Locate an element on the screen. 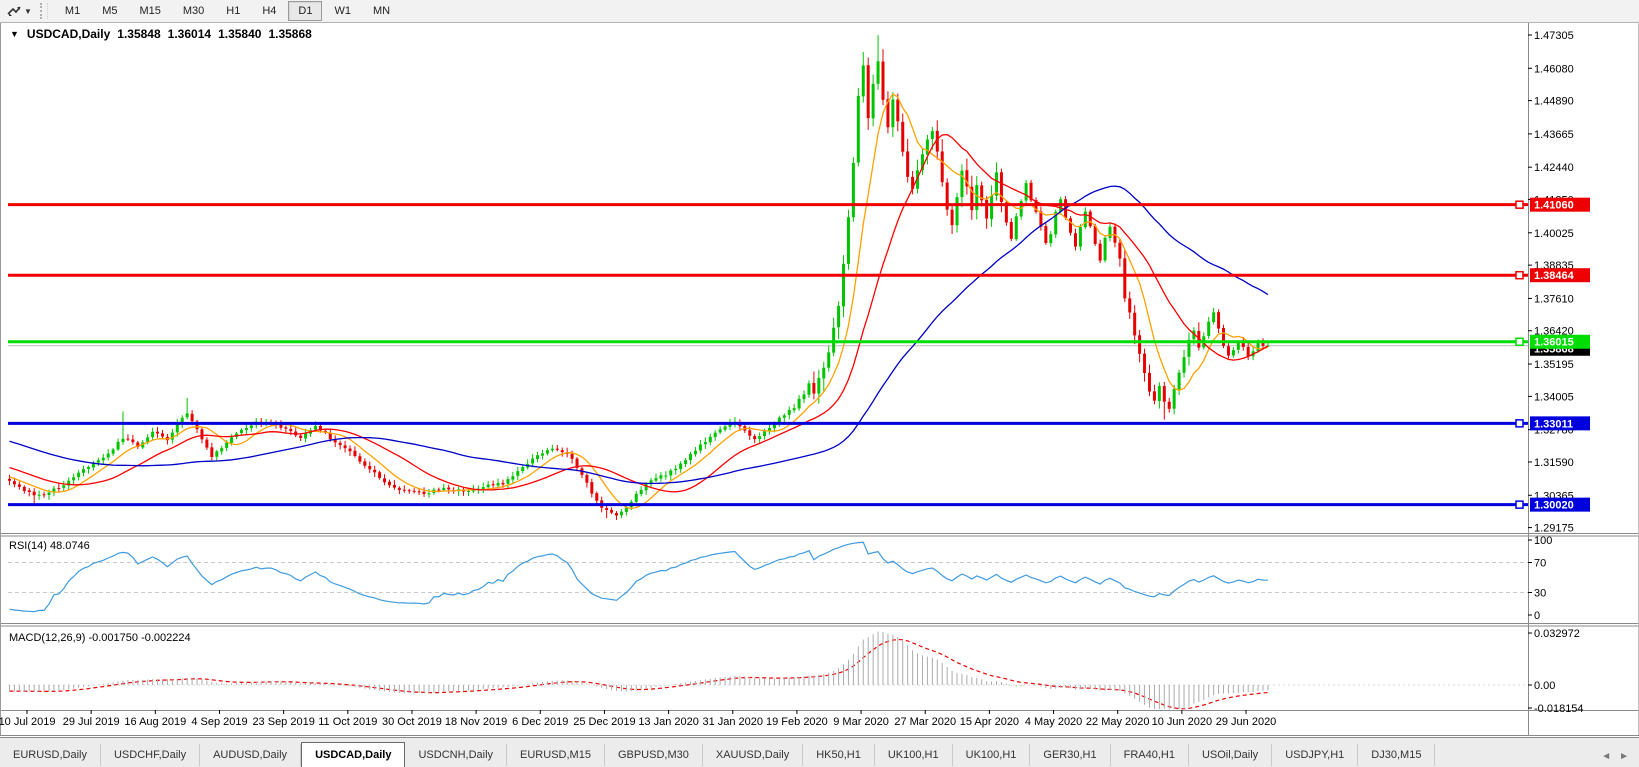 This screenshot has height=767, width=1639. level-line-1.30020: 1.30020 is located at coordinates (799, 504).